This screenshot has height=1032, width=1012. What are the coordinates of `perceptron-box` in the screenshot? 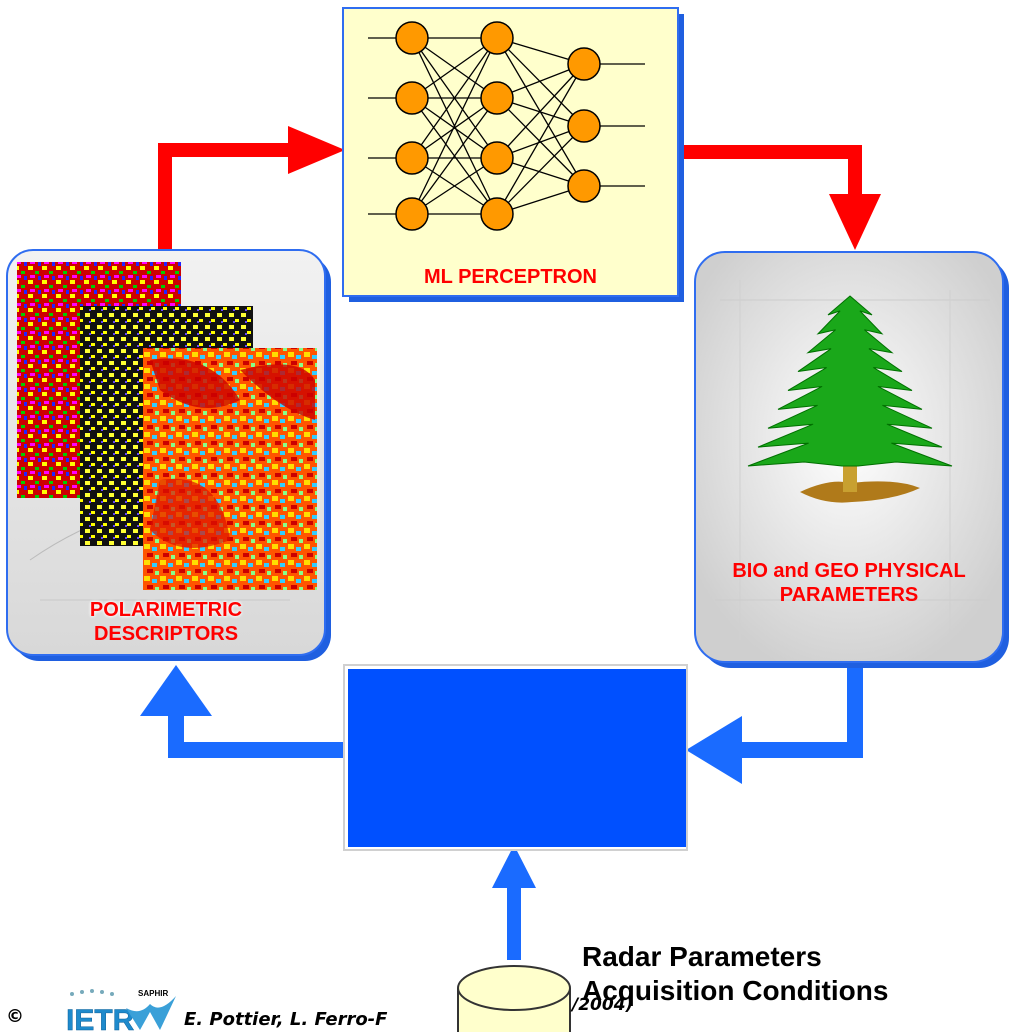 It's located at (513, 154).